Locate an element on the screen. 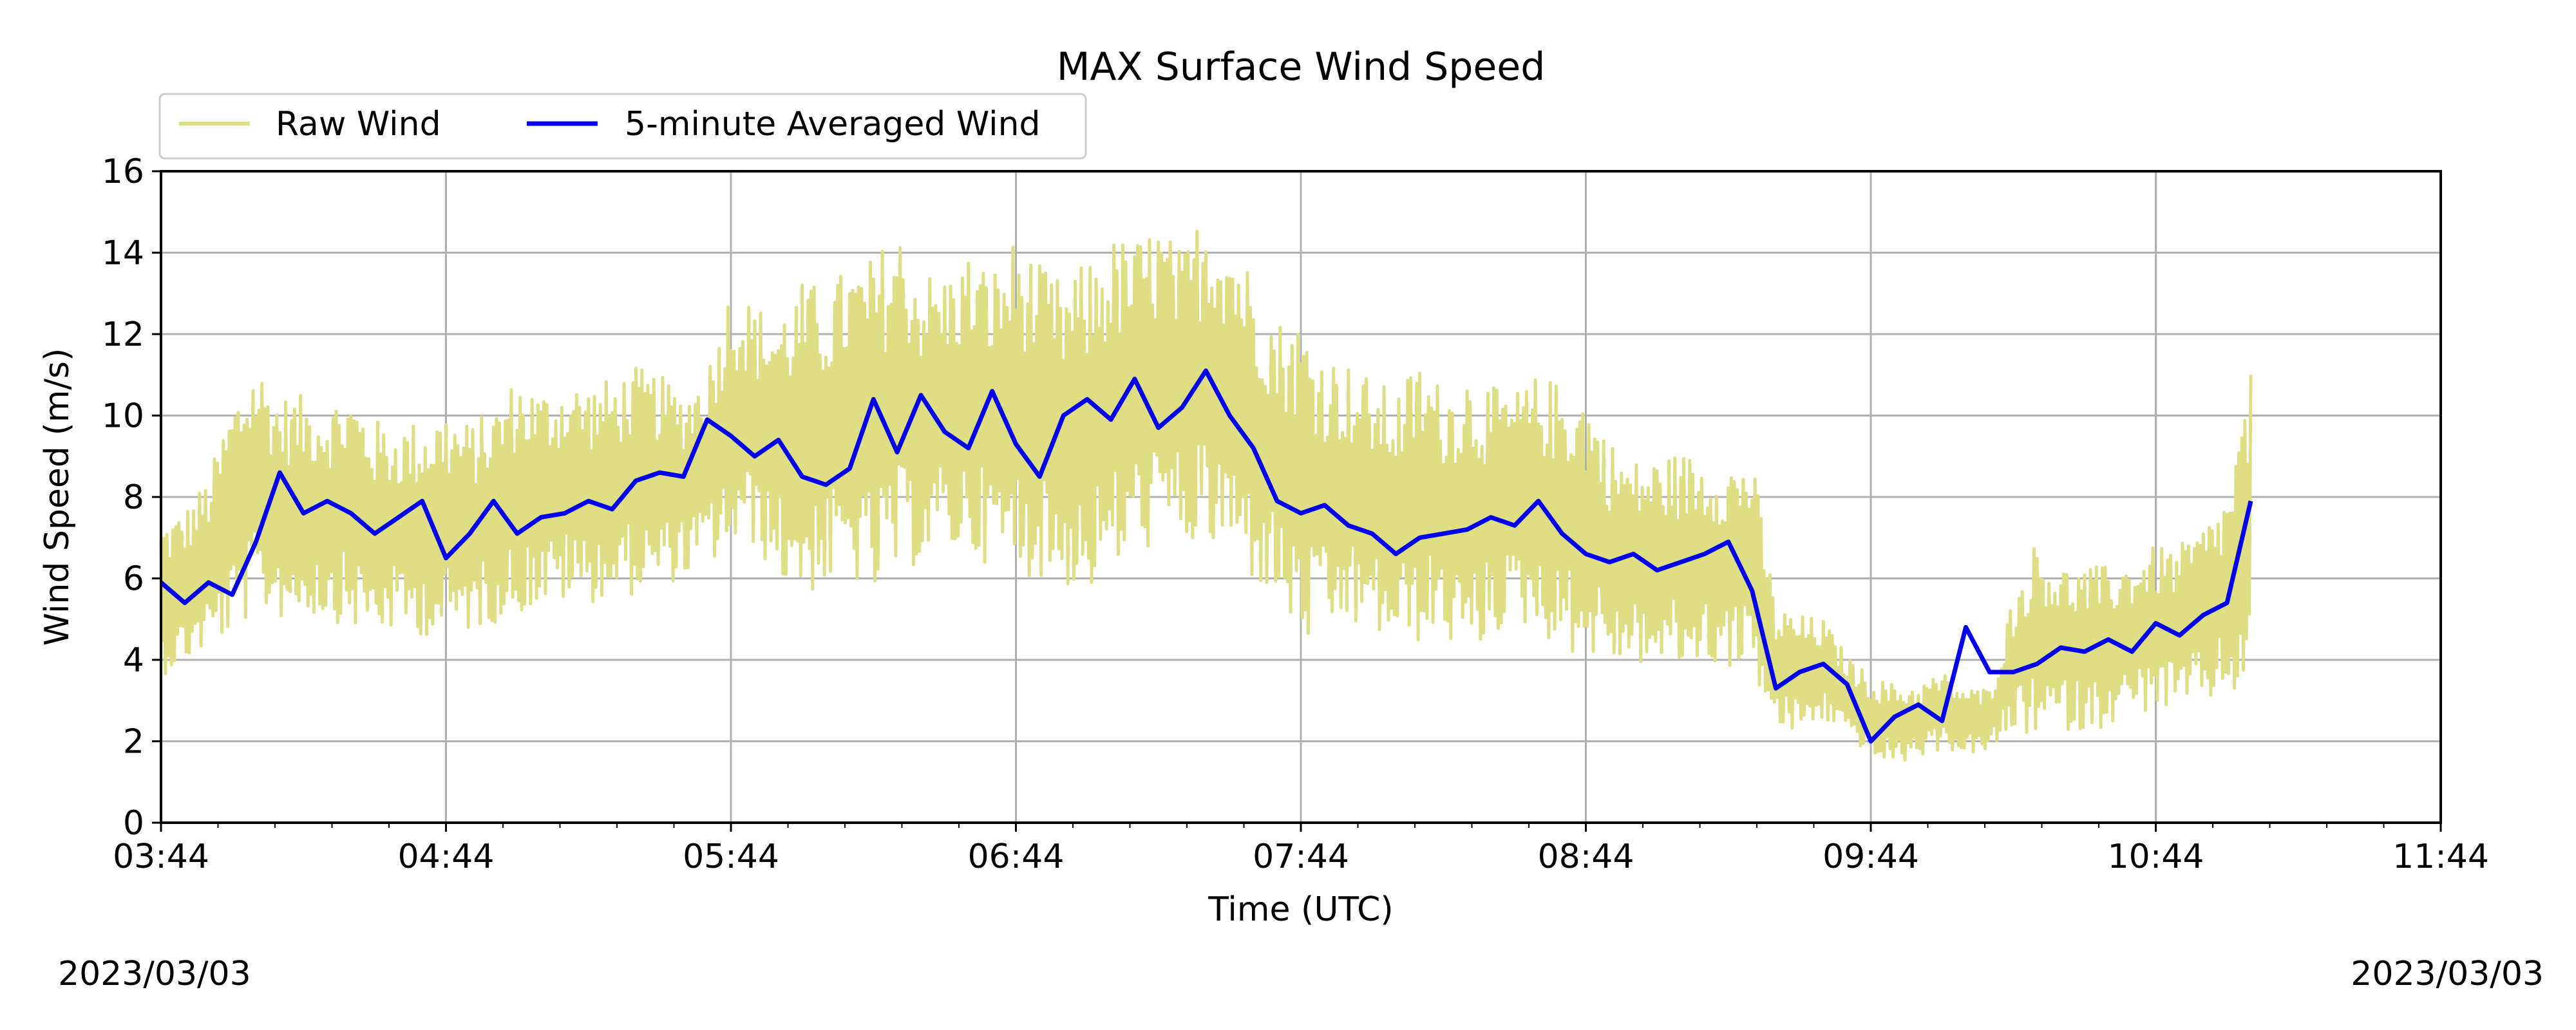 The width and height of the screenshot is (2576, 1030). legend-box is located at coordinates (622, 126).